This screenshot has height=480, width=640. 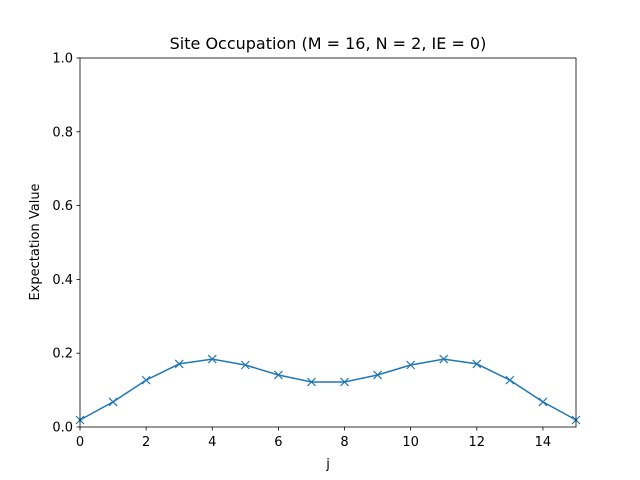 I want to click on x-tick-label: 14, so click(x=543, y=442).